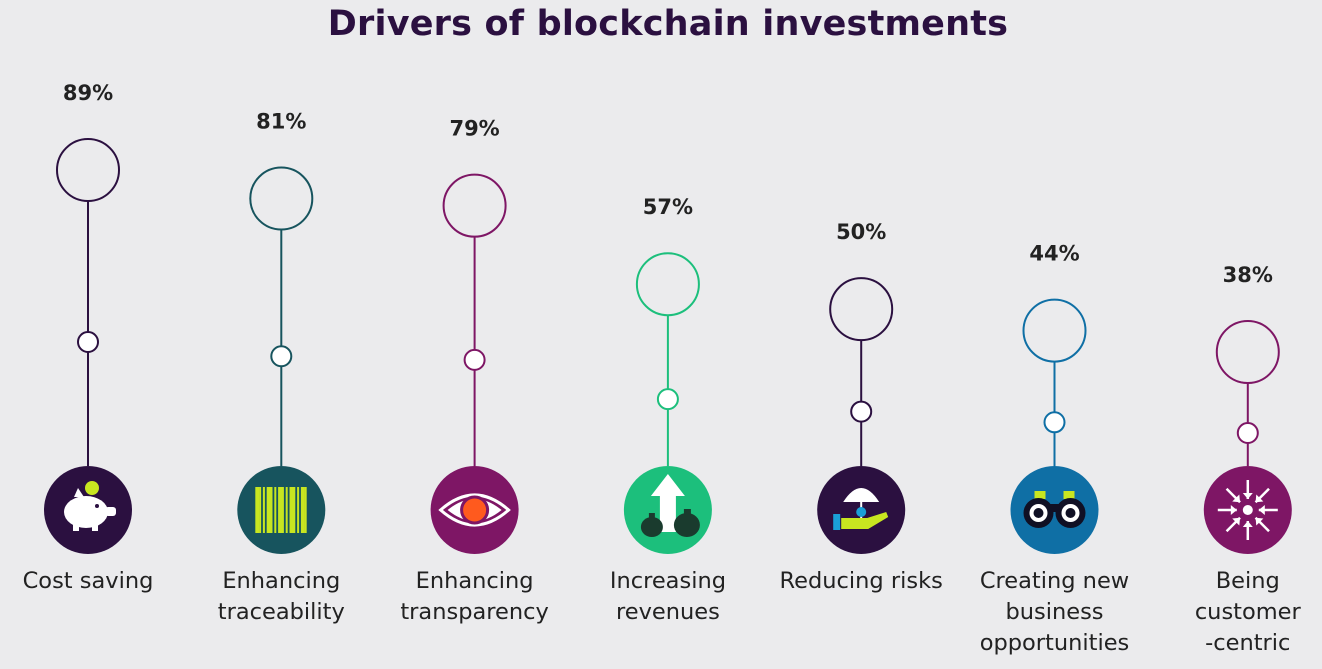  Describe the element at coordinates (90, 506) in the screenshot. I see `piggy-bank-icon` at that location.